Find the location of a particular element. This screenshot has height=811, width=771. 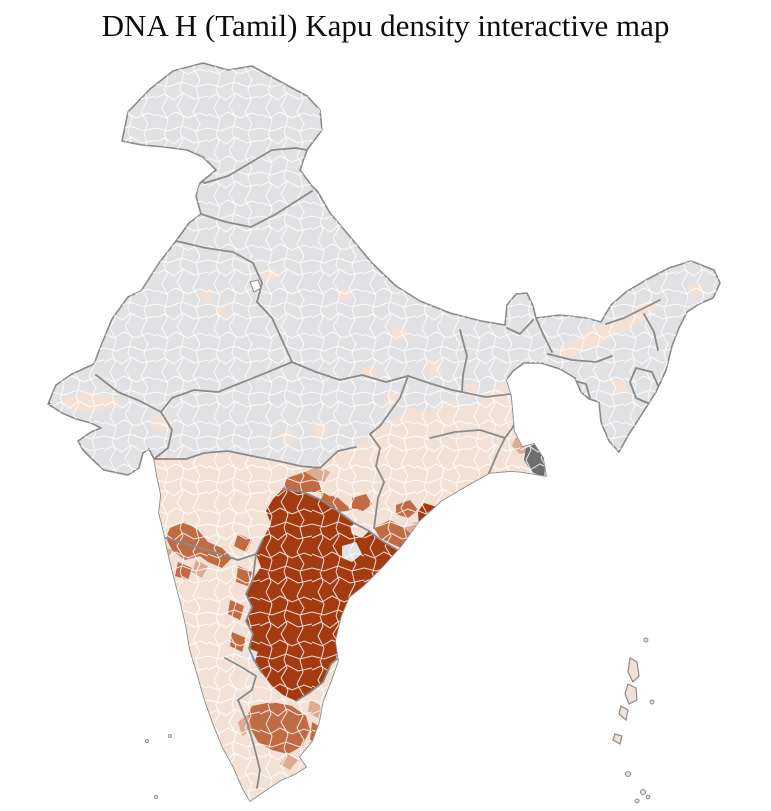

region-lakshadweep is located at coordinates (158, 767).